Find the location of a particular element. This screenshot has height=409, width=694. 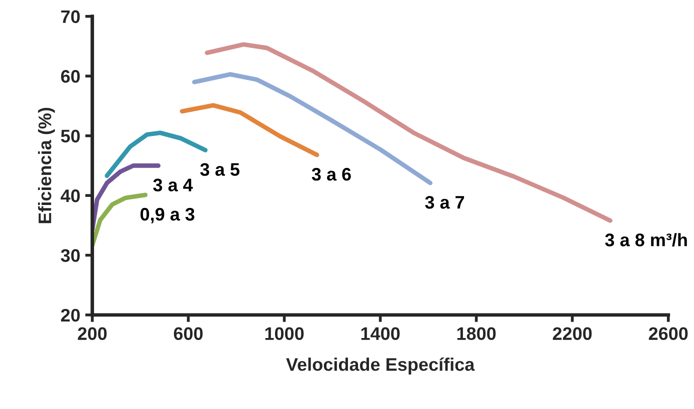

y-tick-label: 20 is located at coordinates (70, 315).